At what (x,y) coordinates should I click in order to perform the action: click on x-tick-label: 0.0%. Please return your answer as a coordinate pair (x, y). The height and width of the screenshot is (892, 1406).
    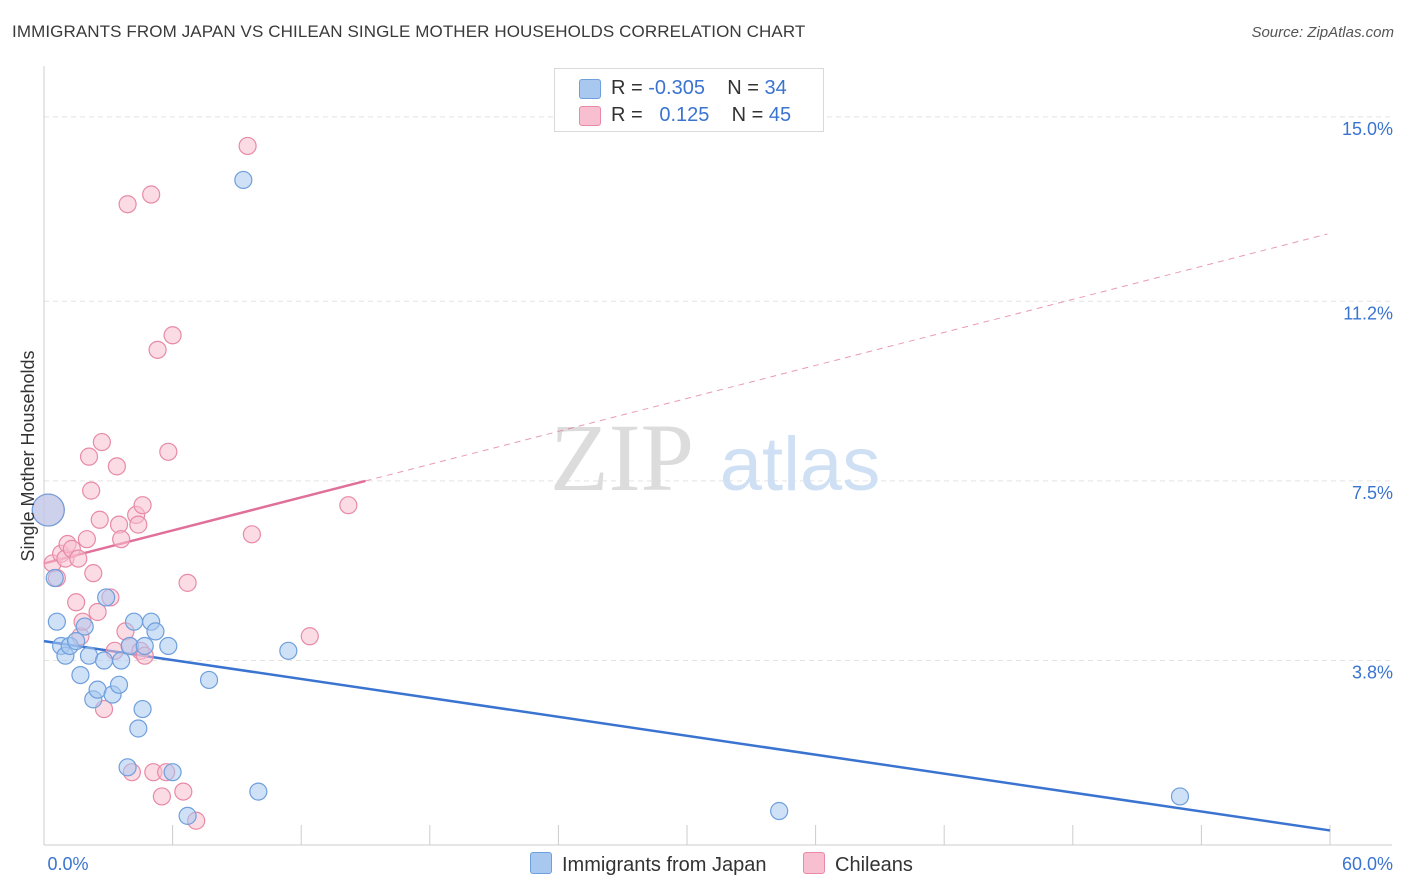
    Looking at the image, I should click on (67, 864).